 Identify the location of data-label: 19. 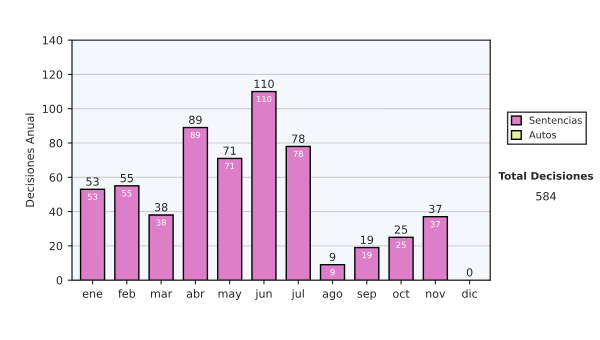
(367, 255).